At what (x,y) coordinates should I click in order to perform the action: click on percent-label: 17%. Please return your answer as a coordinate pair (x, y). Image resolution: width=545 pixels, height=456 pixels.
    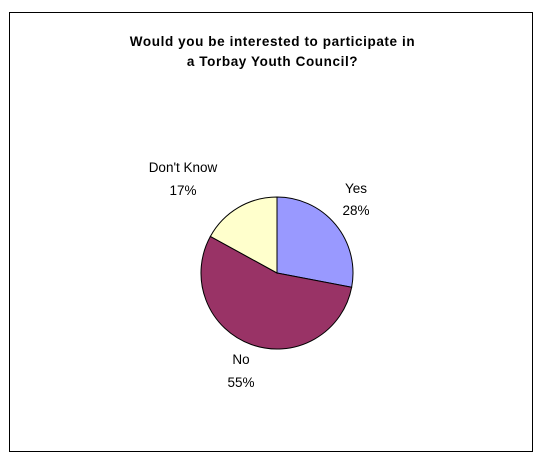
    Looking at the image, I should click on (182, 190).